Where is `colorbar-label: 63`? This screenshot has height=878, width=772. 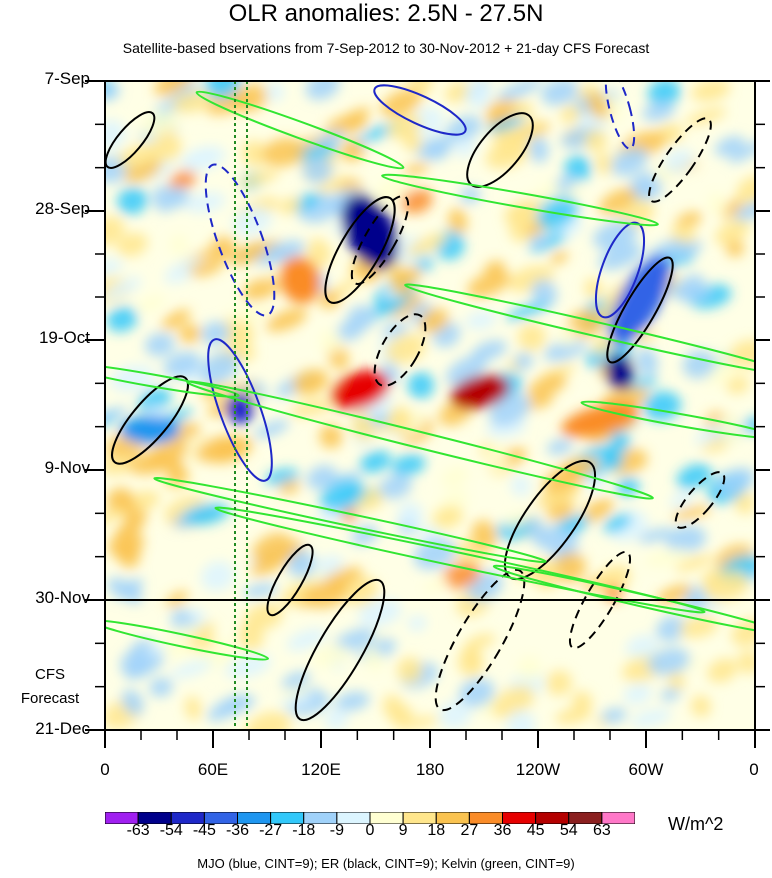 colorbar-label: 63 is located at coordinates (601, 830).